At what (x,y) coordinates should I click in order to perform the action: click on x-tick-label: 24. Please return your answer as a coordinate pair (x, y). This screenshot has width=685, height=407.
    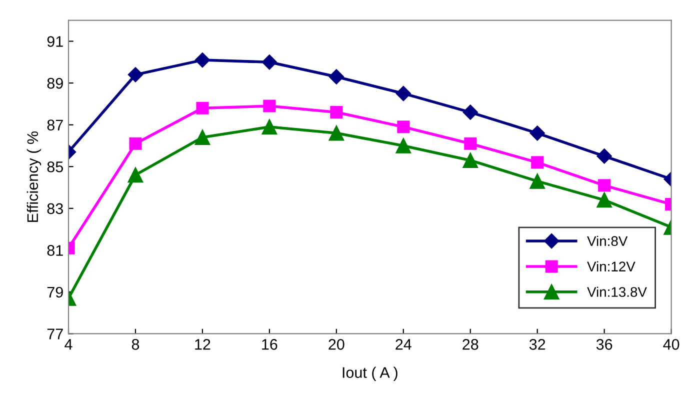
    Looking at the image, I should click on (404, 344).